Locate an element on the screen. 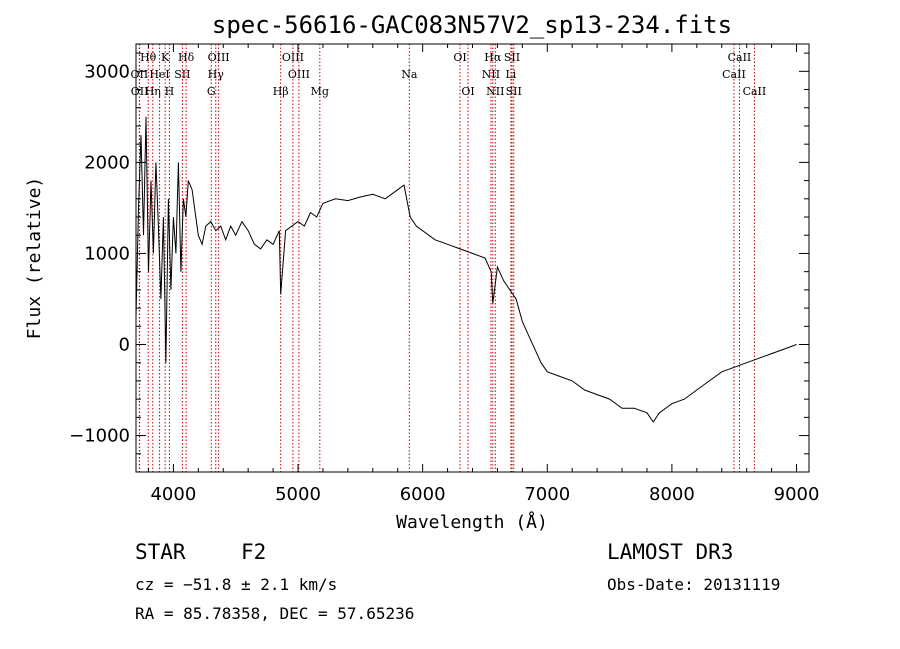 The width and height of the screenshot is (900, 649). spectral-line-label: Hδ is located at coordinates (186, 57).